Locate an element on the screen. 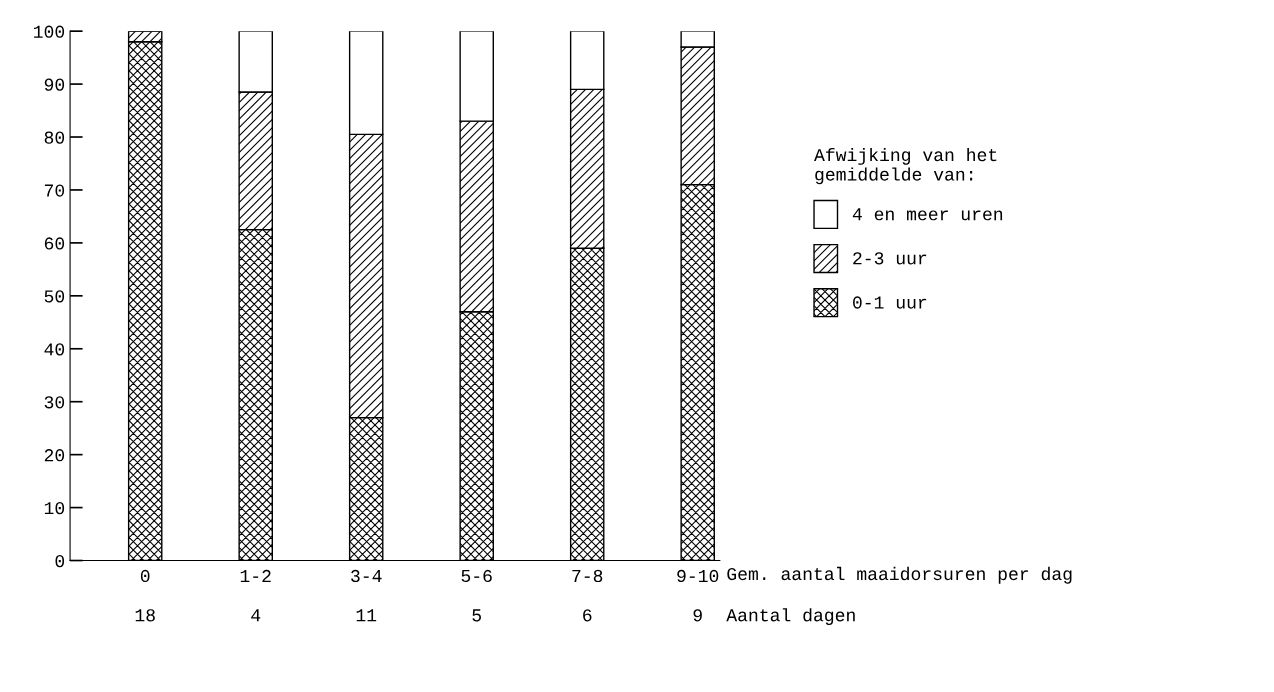 The width and height of the screenshot is (1274, 692). x-tick-label: 5-6 is located at coordinates (476, 576).